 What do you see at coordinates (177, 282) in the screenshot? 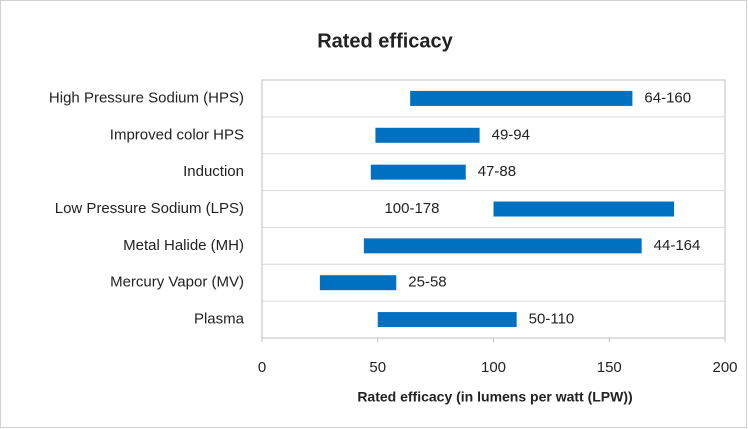
I see `y-tick-label: Mercury Vapor (MV)` at bounding box center [177, 282].